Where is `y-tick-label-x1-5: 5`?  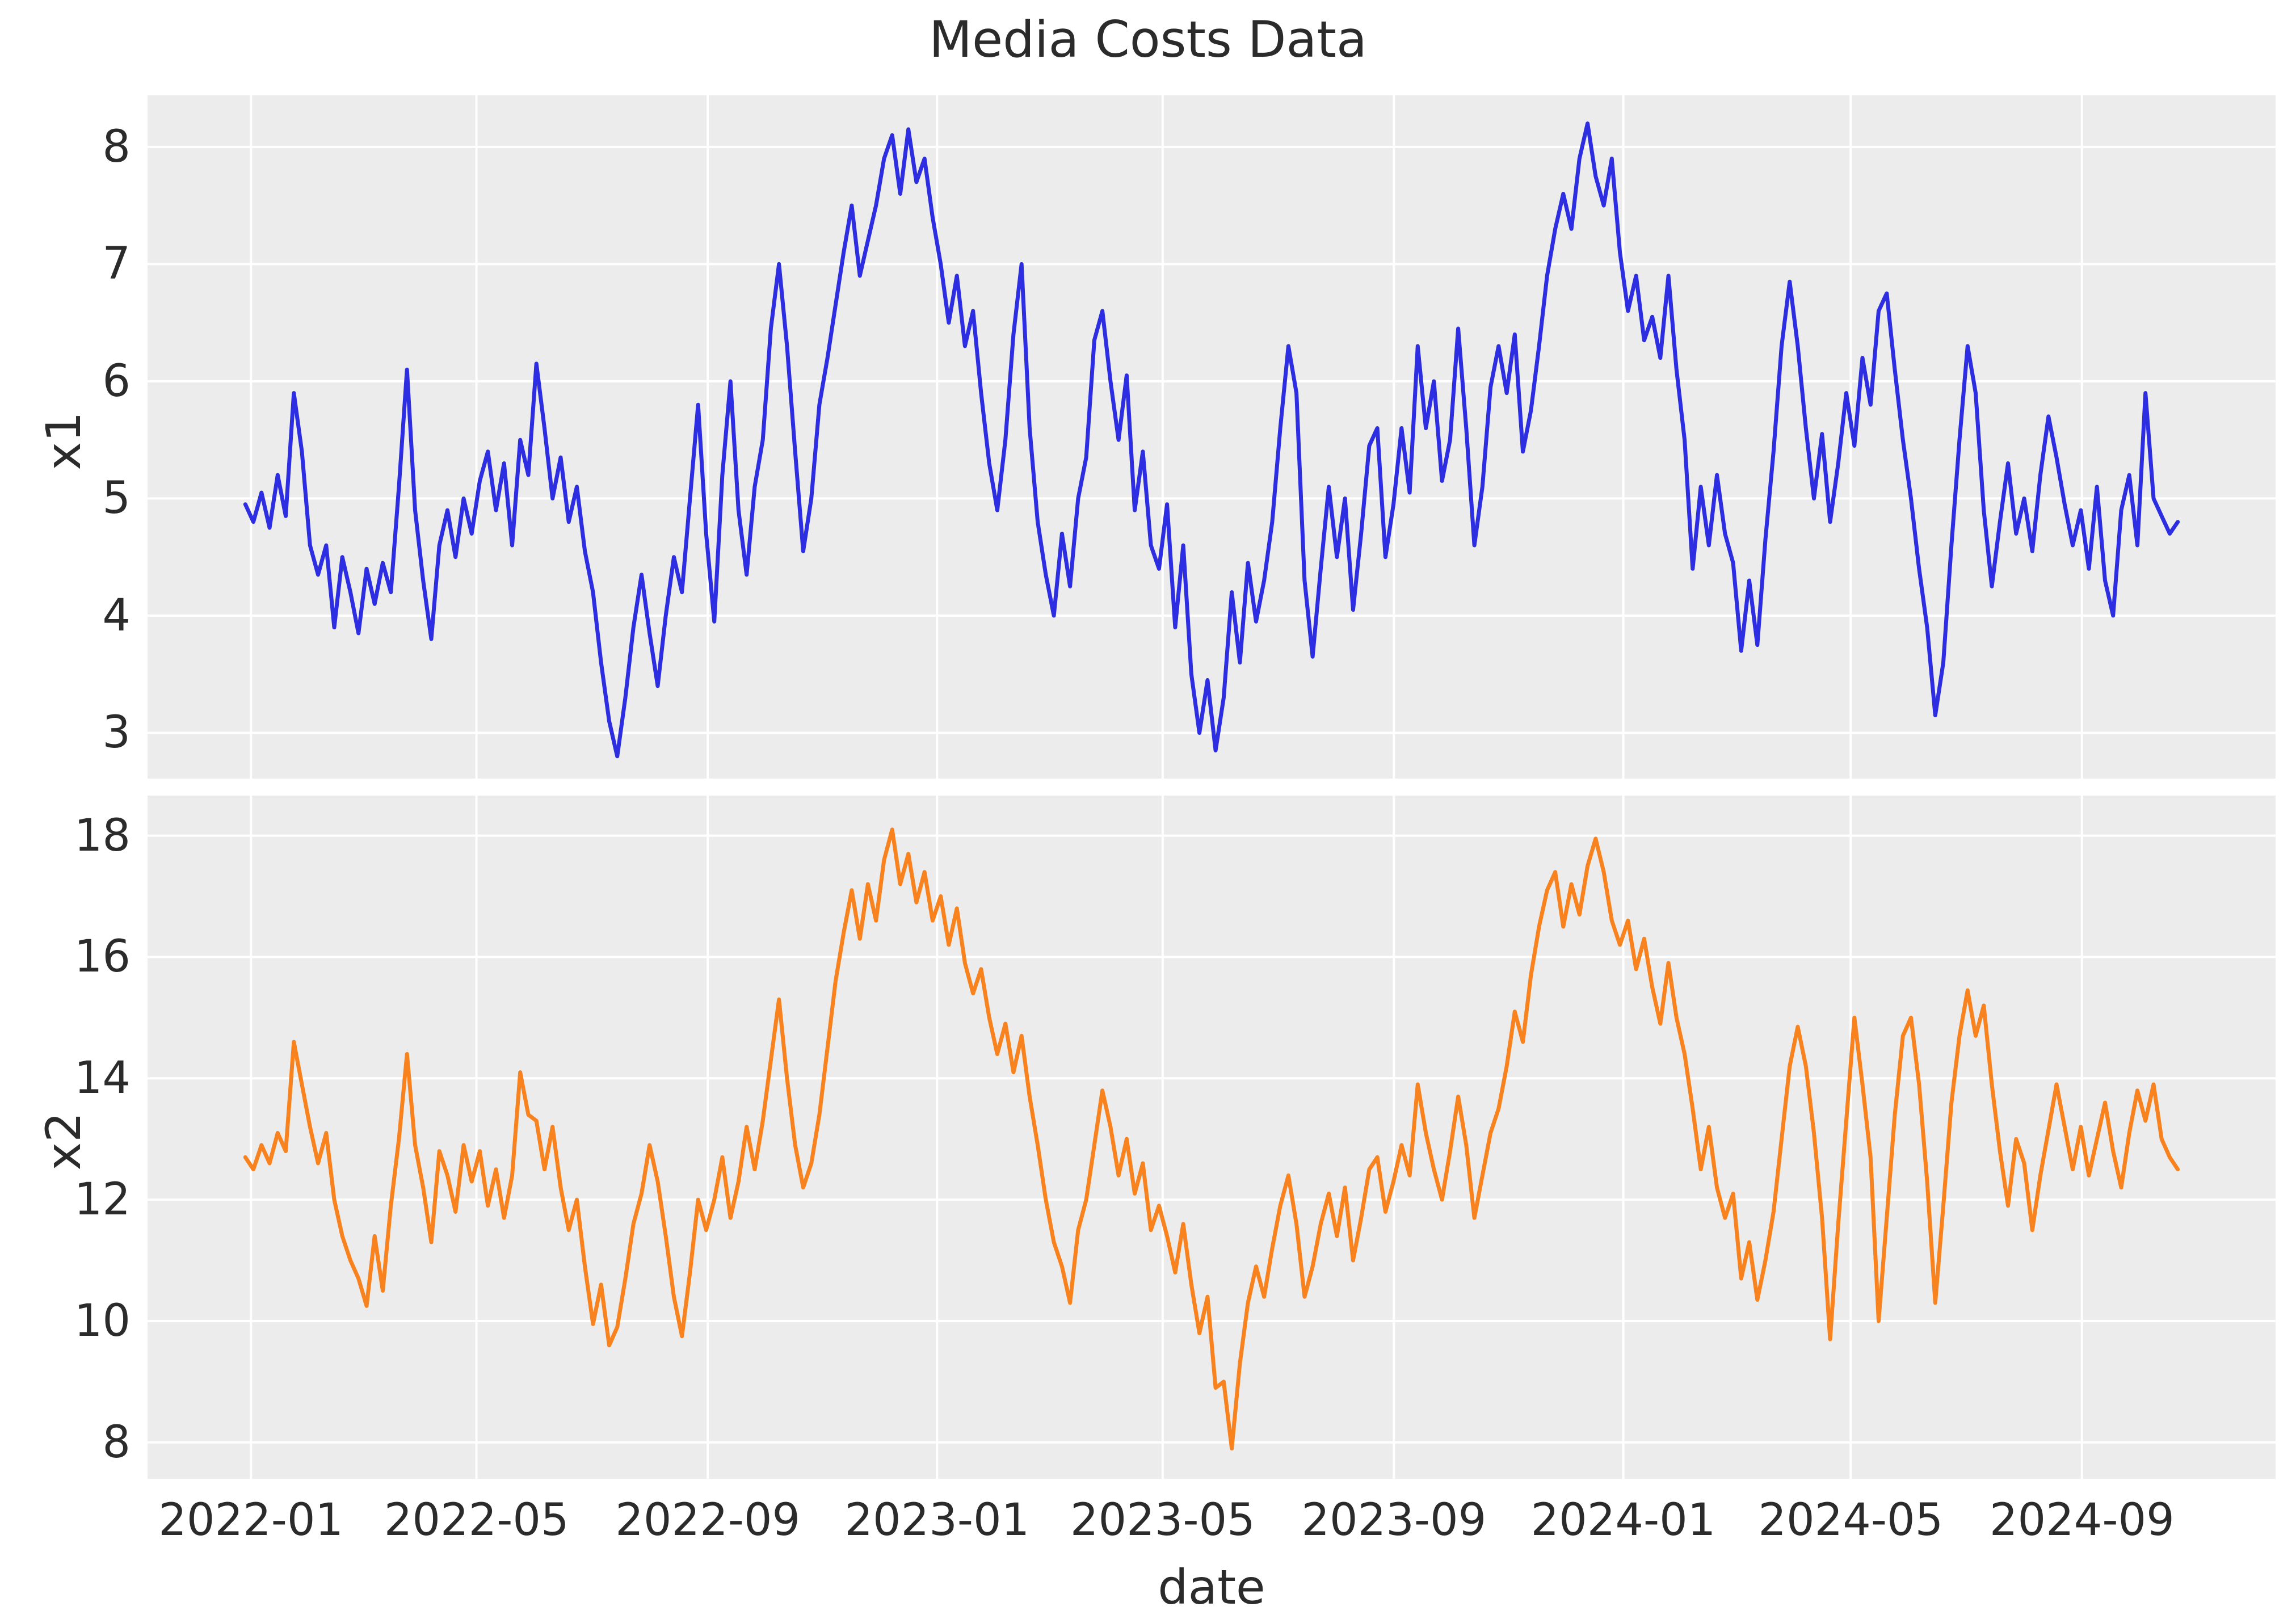
y-tick-label-x1-5: 5 is located at coordinates (117, 499).